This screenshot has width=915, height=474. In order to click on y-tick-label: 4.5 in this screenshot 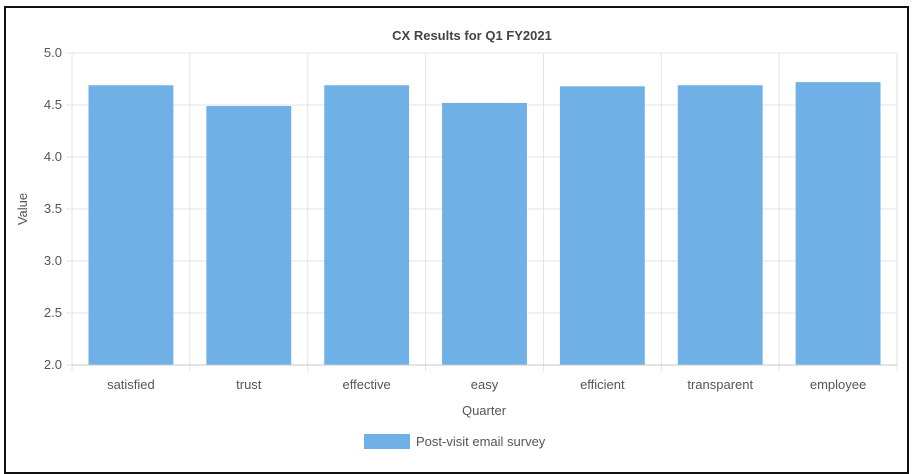, I will do `click(53, 104)`.